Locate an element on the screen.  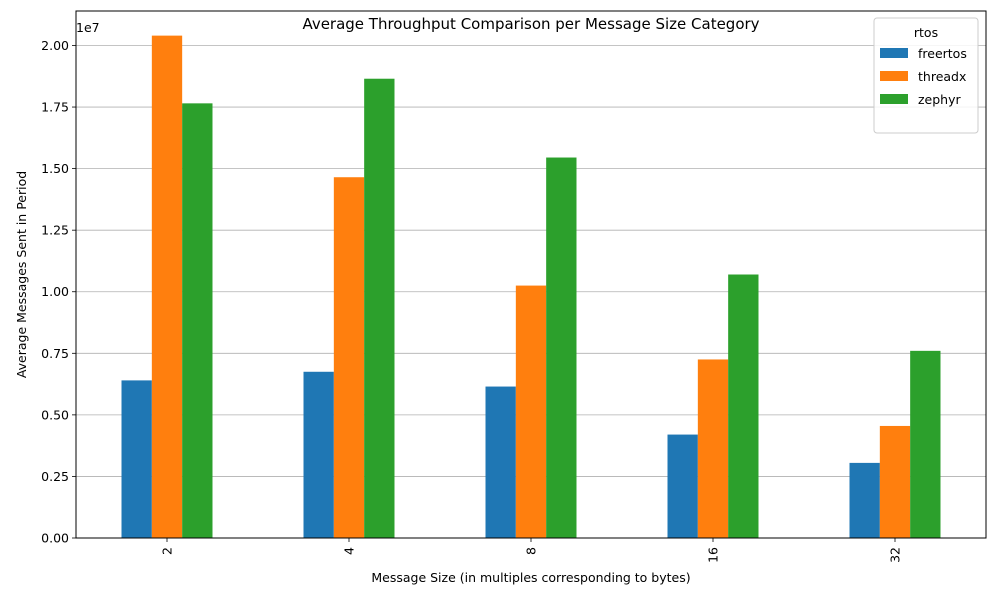
y-tick-label: 2.00 is located at coordinates (55, 45).